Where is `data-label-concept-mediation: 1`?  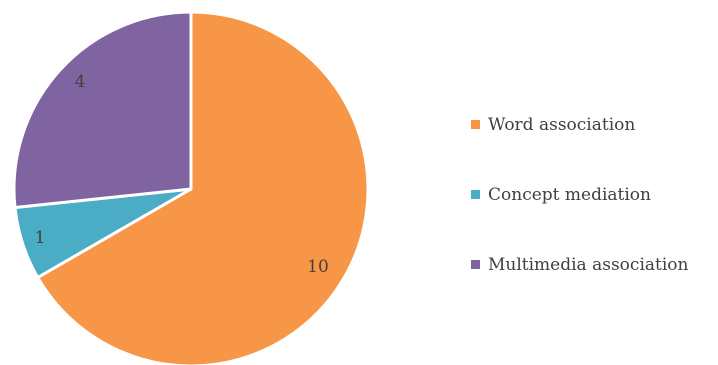 data-label-concept-mediation: 1 is located at coordinates (40, 238).